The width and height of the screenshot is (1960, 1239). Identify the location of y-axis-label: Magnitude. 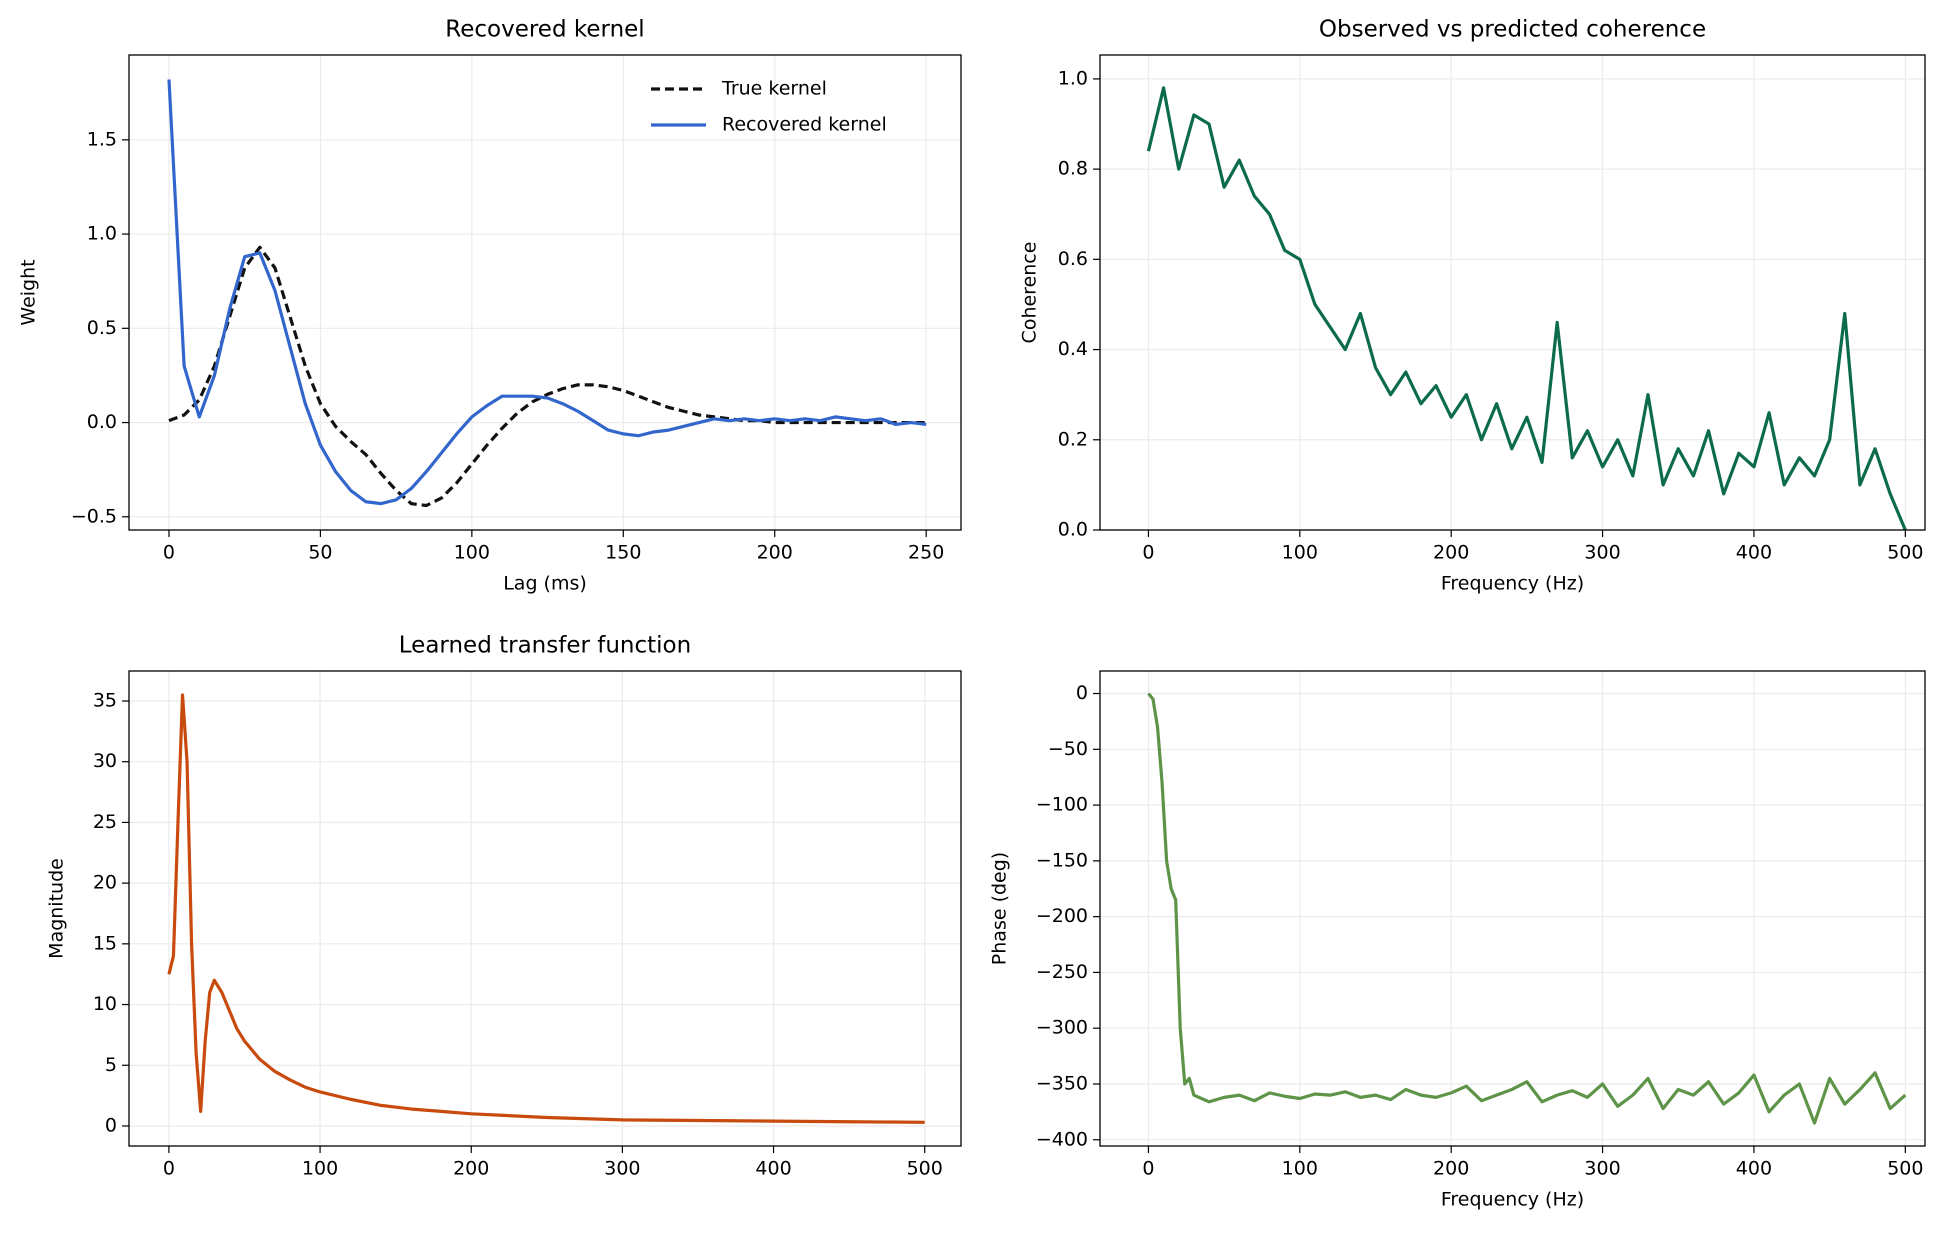
(57, 908).